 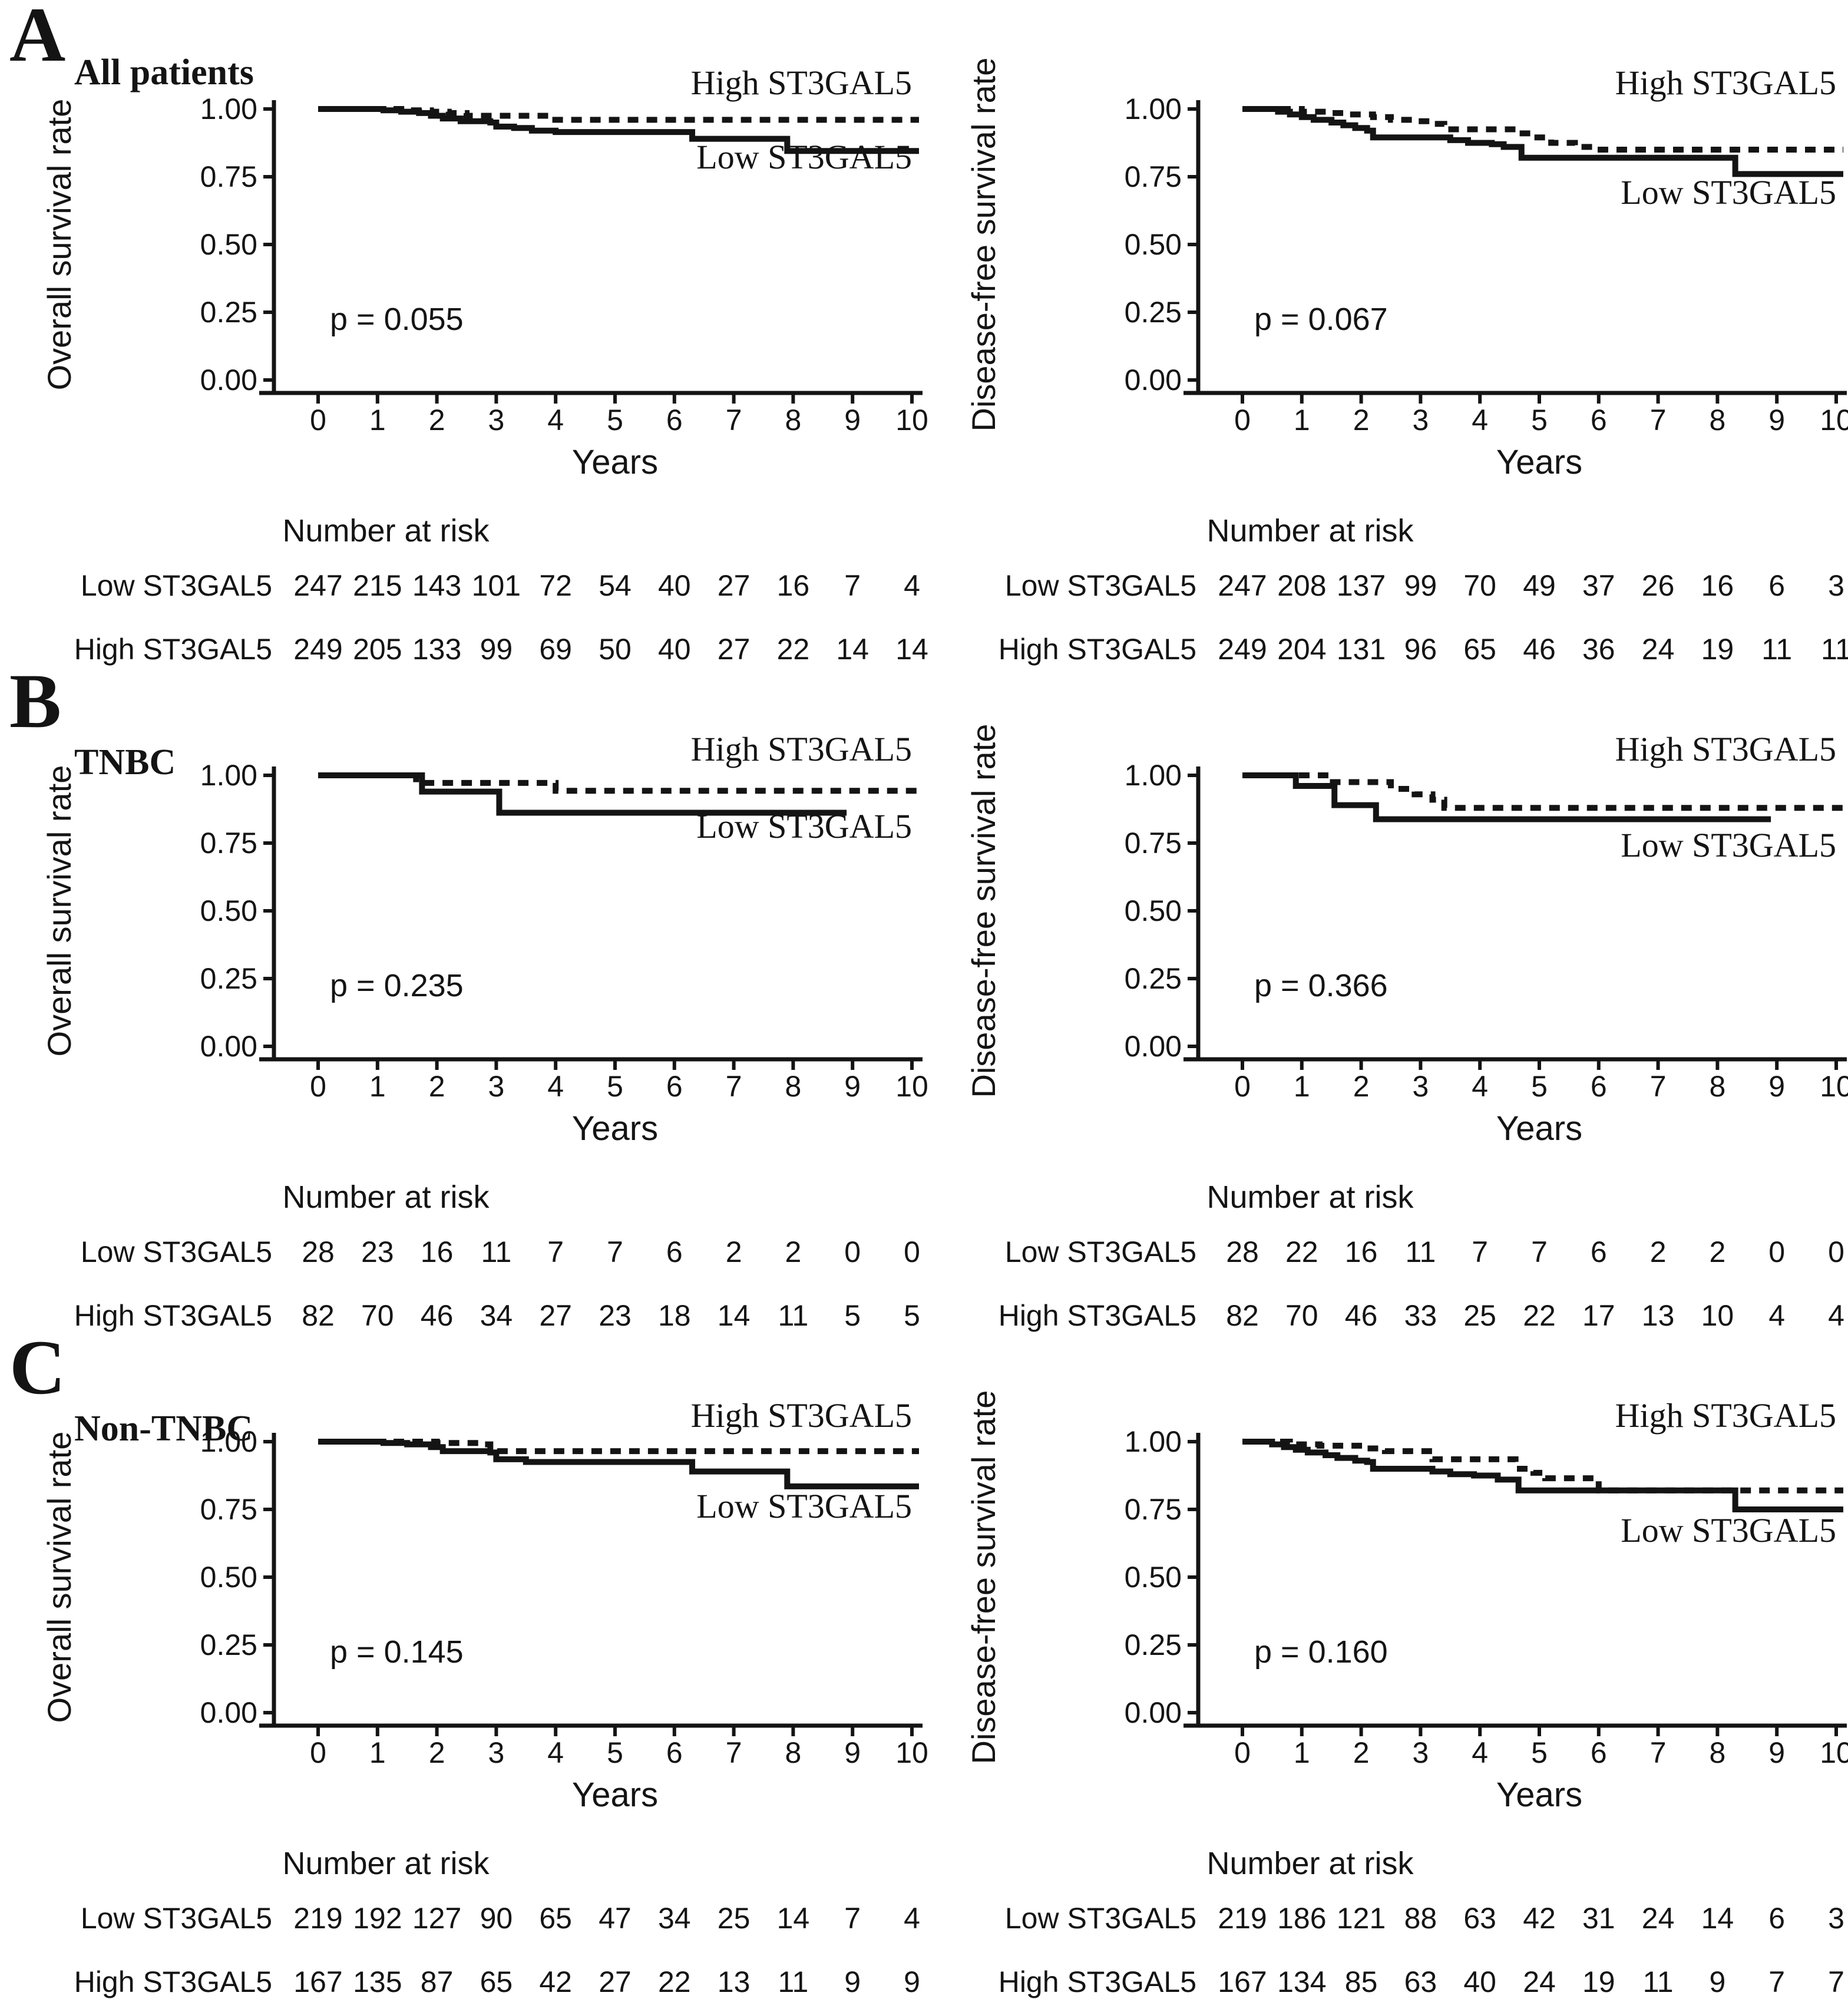 I want to click on risk-value: 143, so click(x=437, y=585).